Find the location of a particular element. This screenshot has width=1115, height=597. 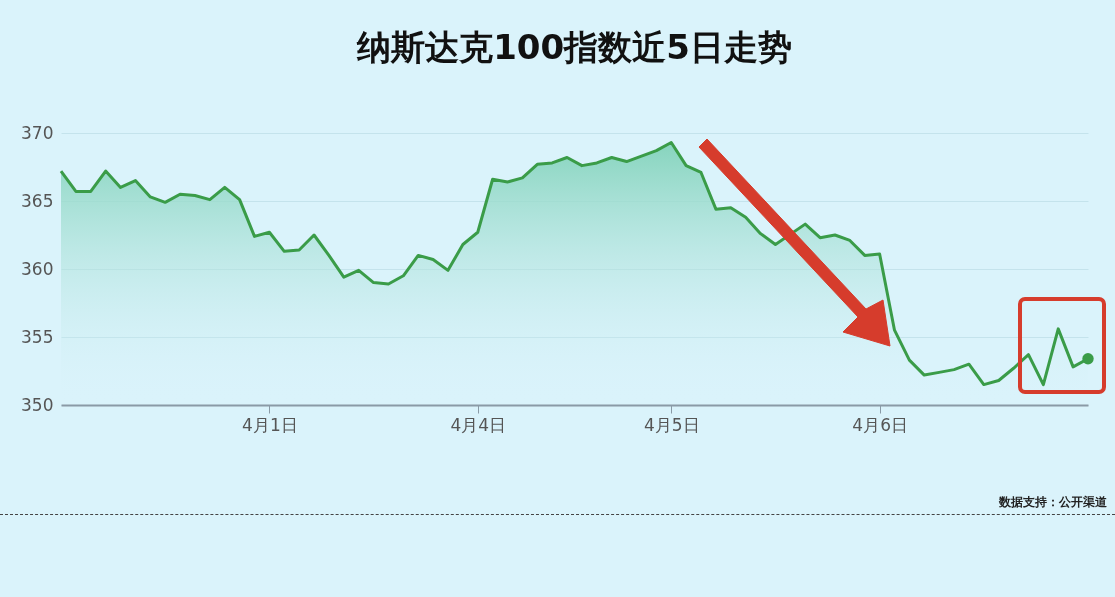

y-tick-label: 360 is located at coordinates (37, 268).